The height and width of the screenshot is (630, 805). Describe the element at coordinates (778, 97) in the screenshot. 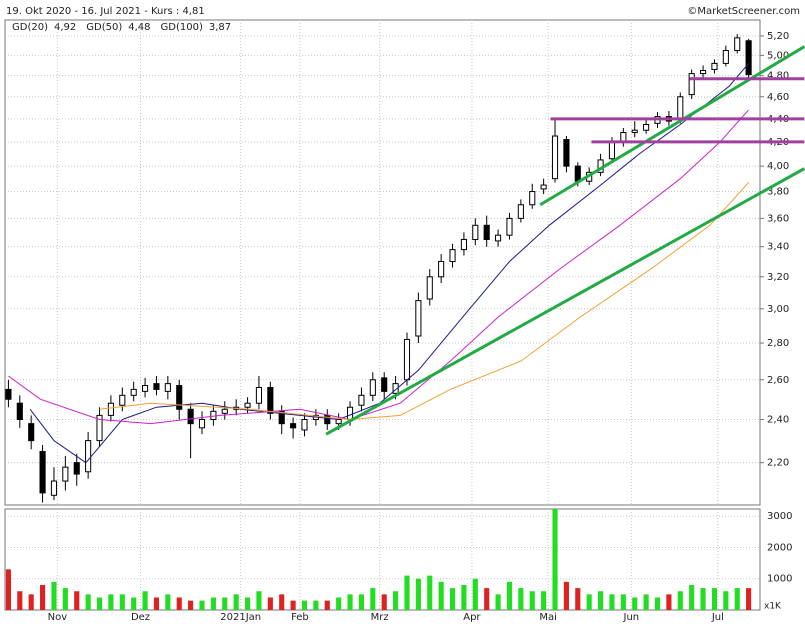

I see `y-tick-label: 4,60` at that location.